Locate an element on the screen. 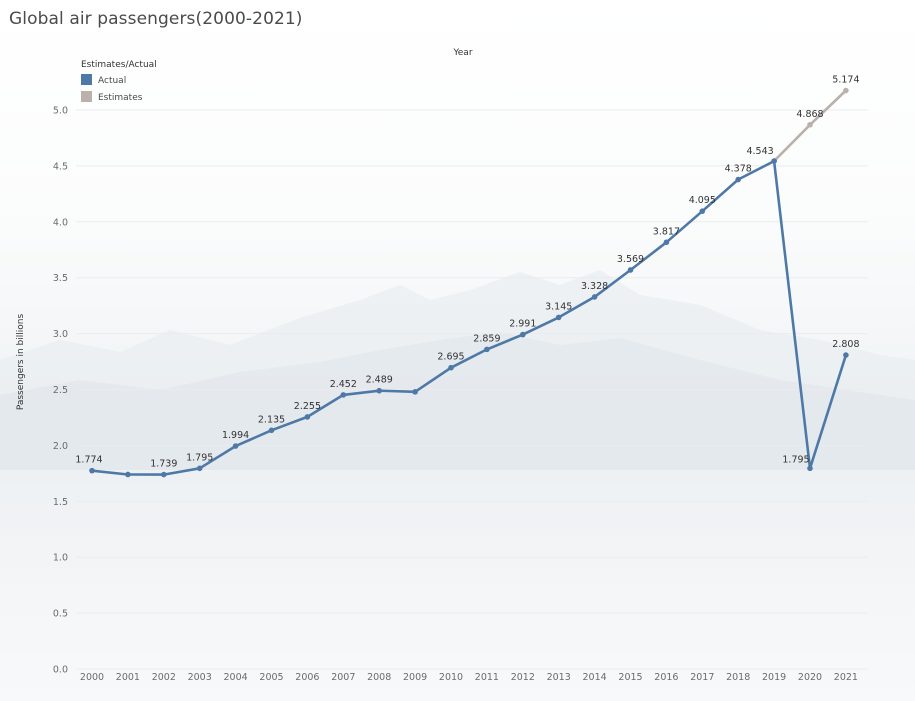 This screenshot has height=701, width=915. y-axis-title: Passengers in billions is located at coordinates (21, 362).